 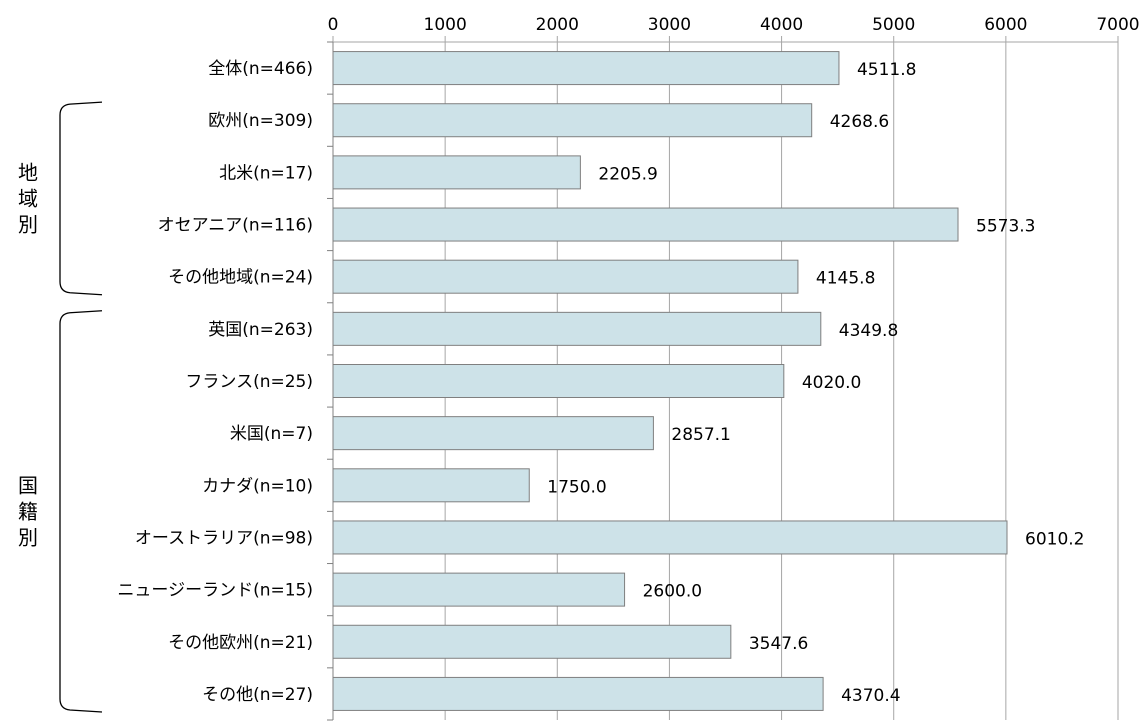 What do you see at coordinates (734, 25) in the screenshot?
I see `x-axis-ticks: 0 1000 2000 3000 4000 5000 6000 7000` at bounding box center [734, 25].